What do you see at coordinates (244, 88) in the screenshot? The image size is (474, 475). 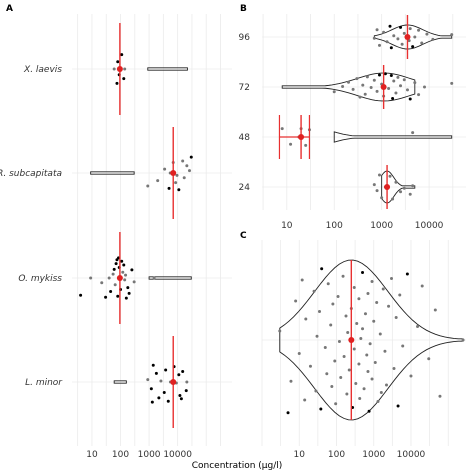 I see `y-tick-label: 72` at bounding box center [244, 88].